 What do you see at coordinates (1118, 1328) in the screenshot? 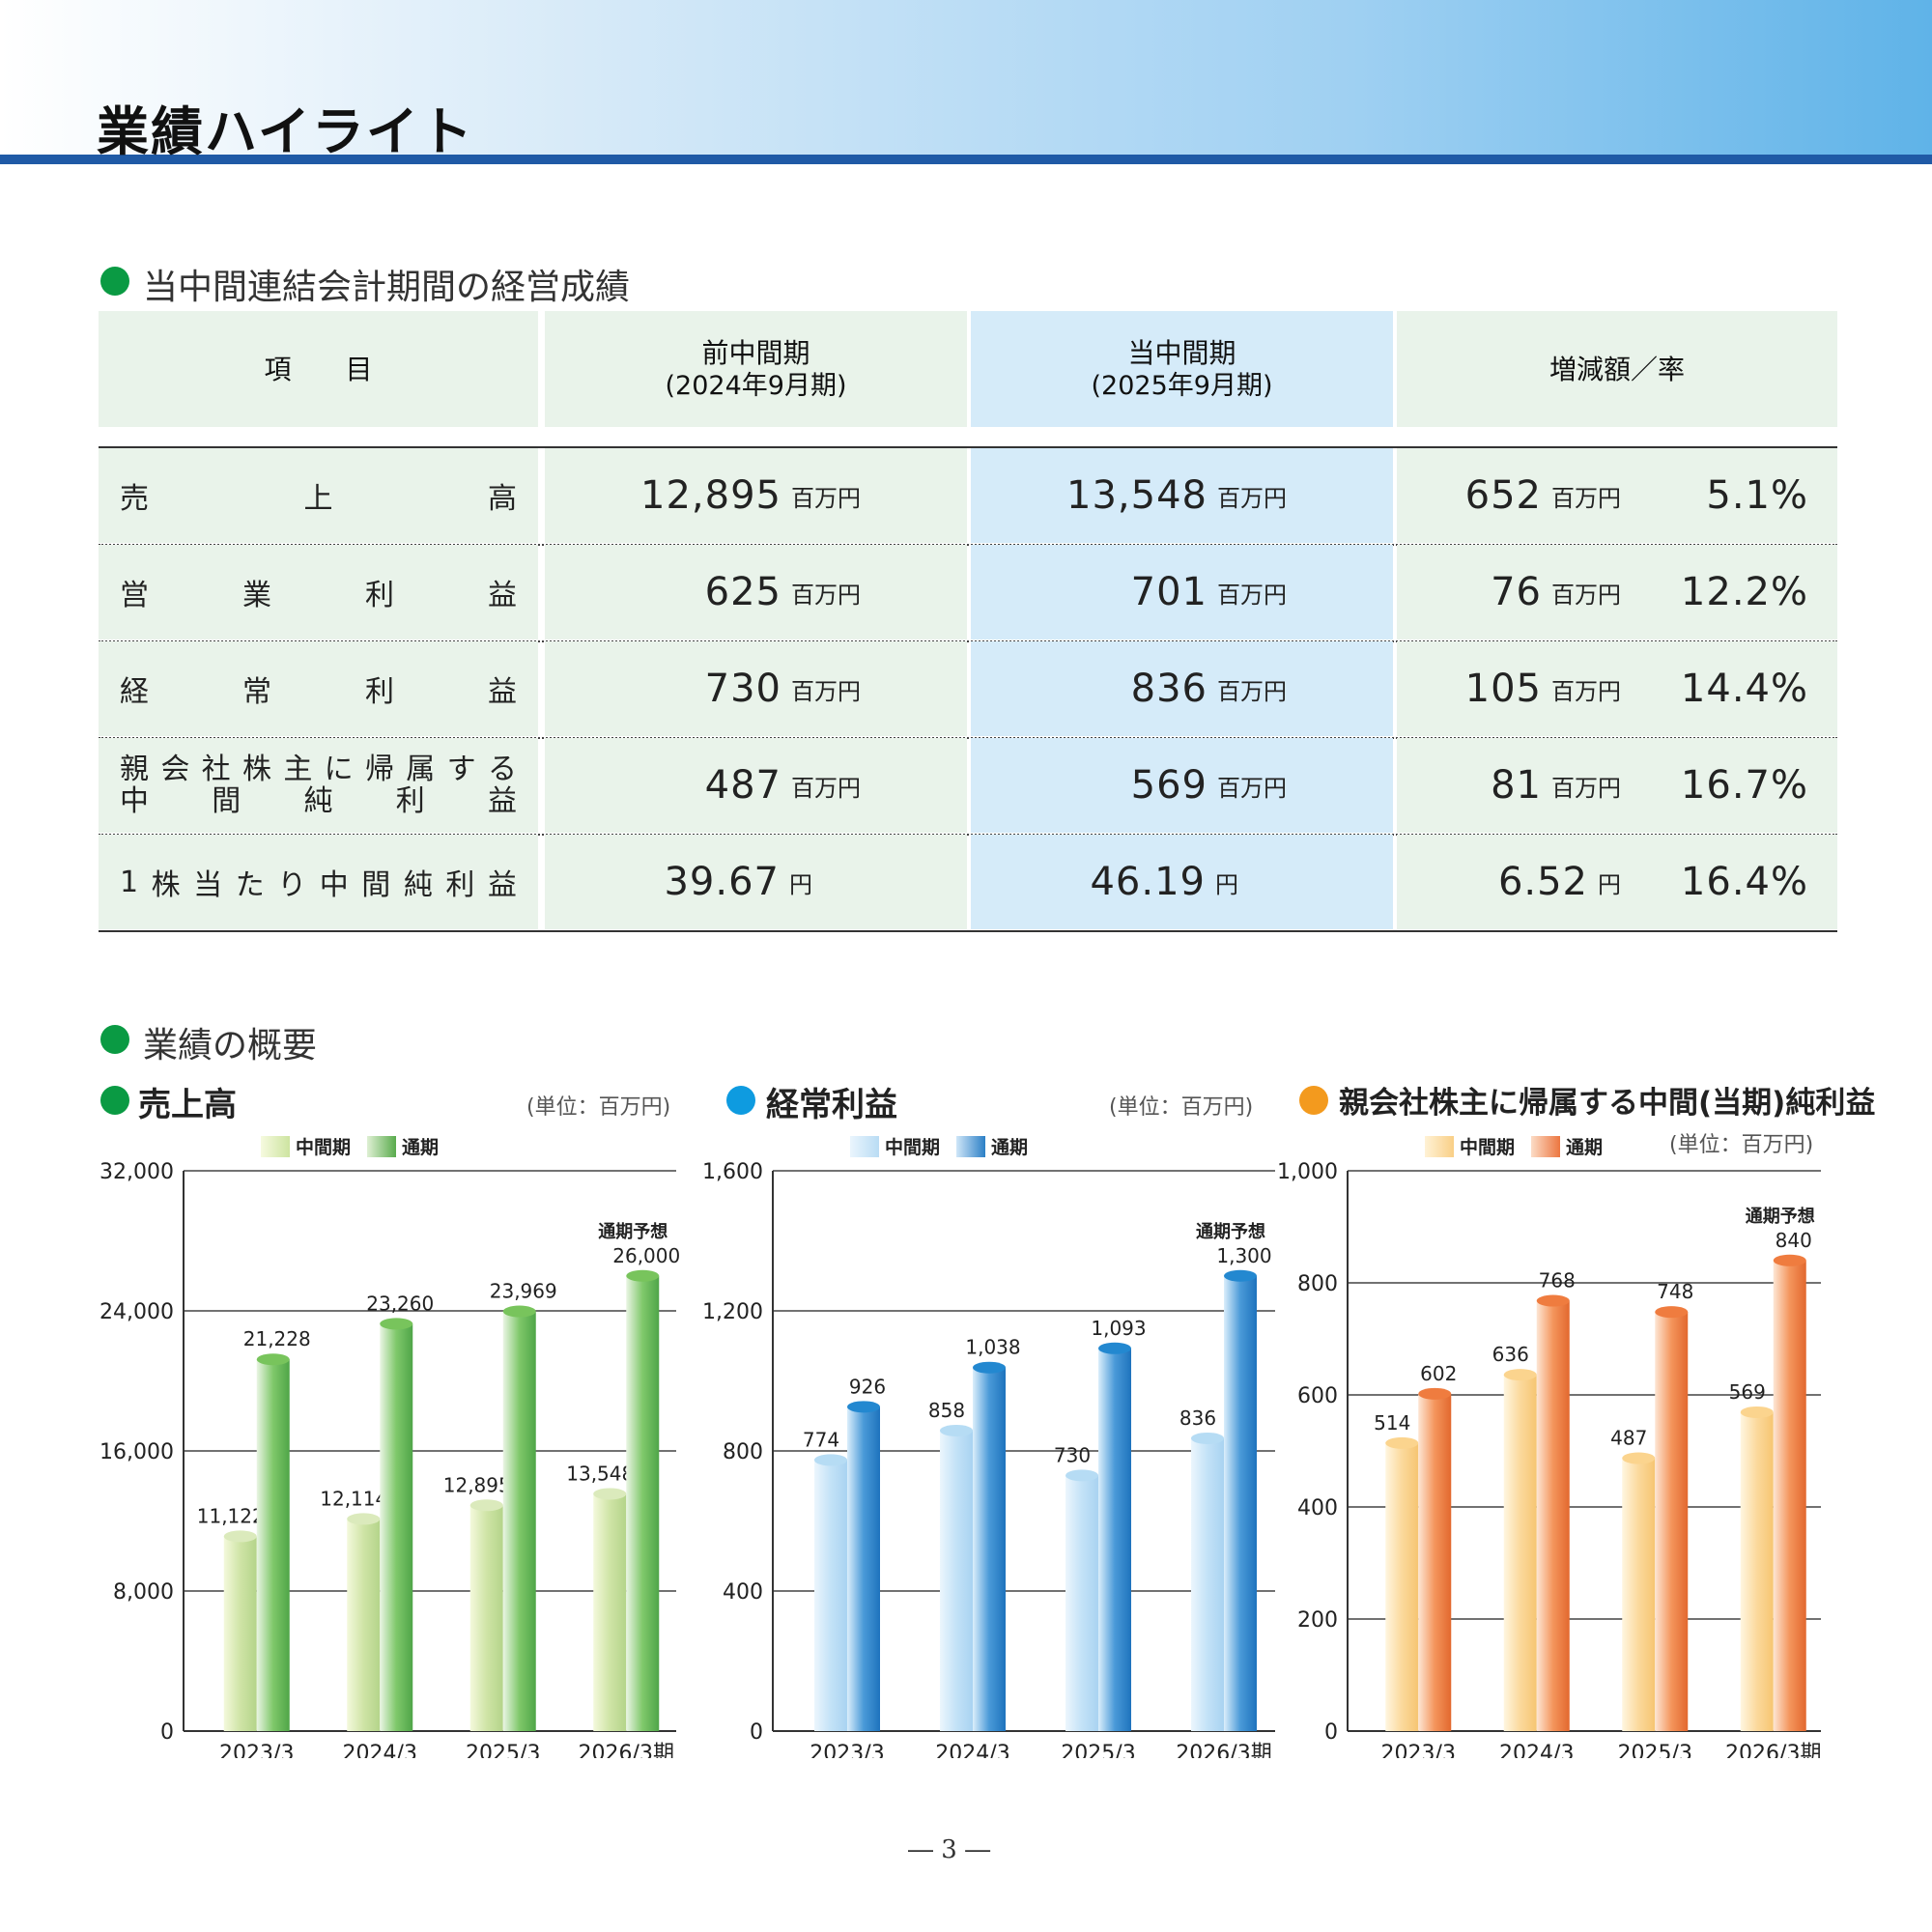
I see `data-label-full-year: 1,093` at bounding box center [1118, 1328].